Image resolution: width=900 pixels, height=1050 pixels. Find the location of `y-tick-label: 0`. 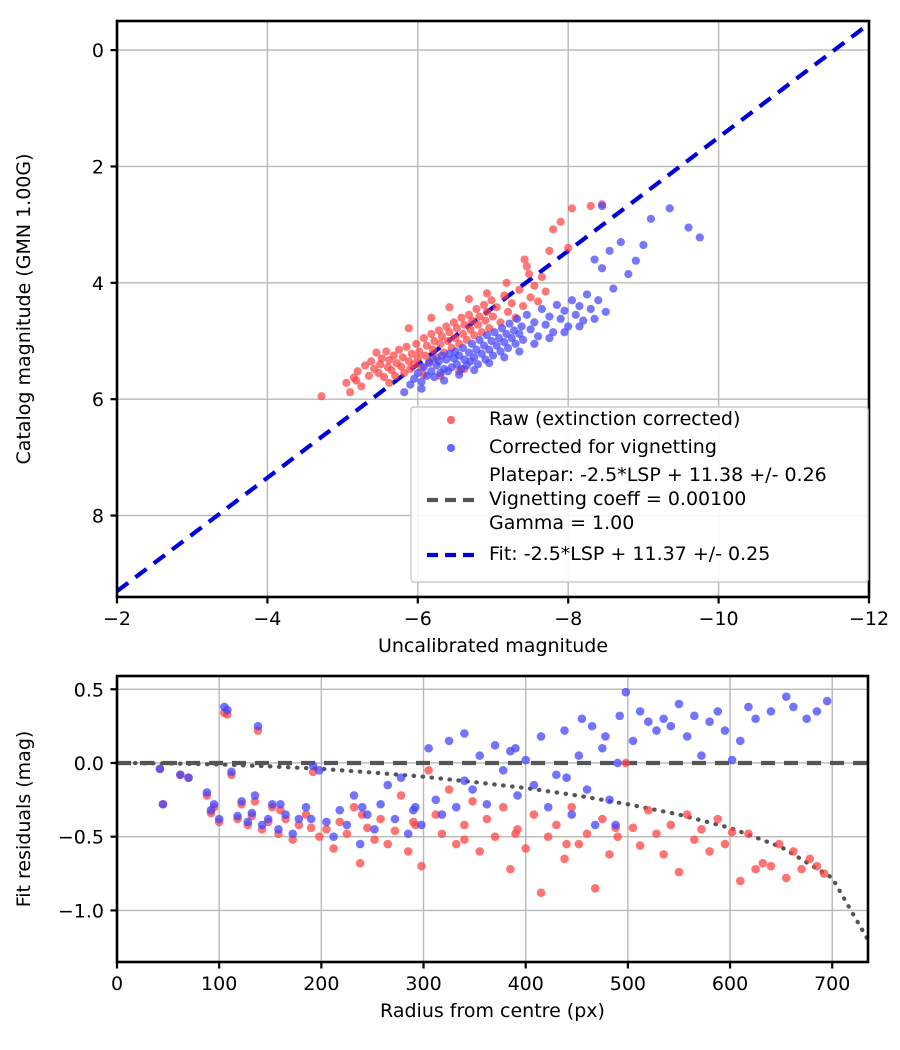

y-tick-label: 0 is located at coordinates (98, 51).